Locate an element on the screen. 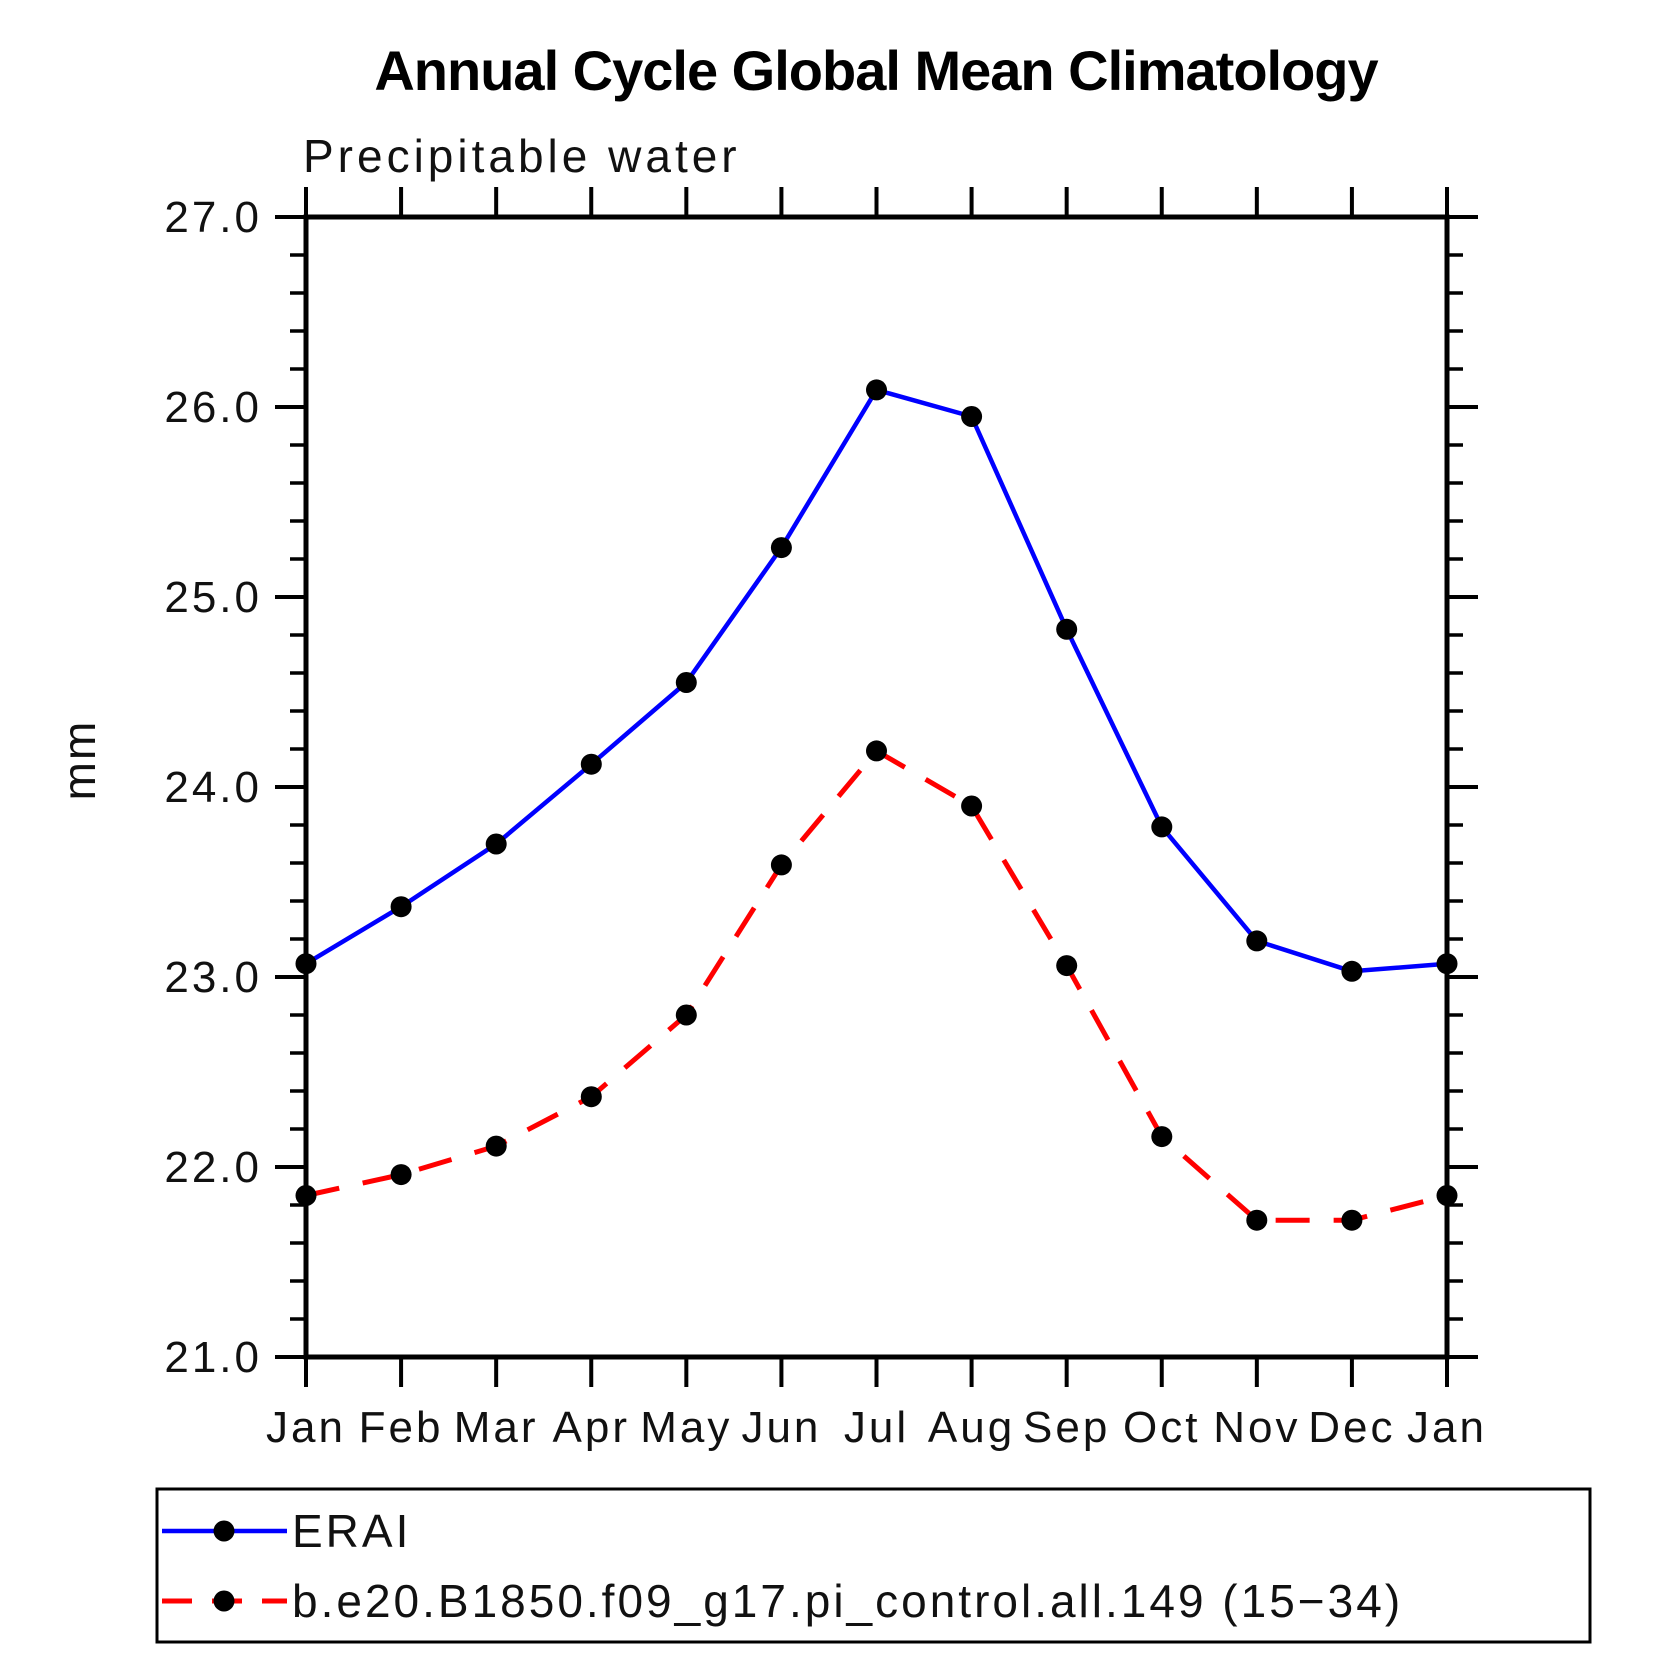 Image resolution: width=1680 pixels, height=1680 pixels. x-tick-label: Dec is located at coordinates (1351, 1427).